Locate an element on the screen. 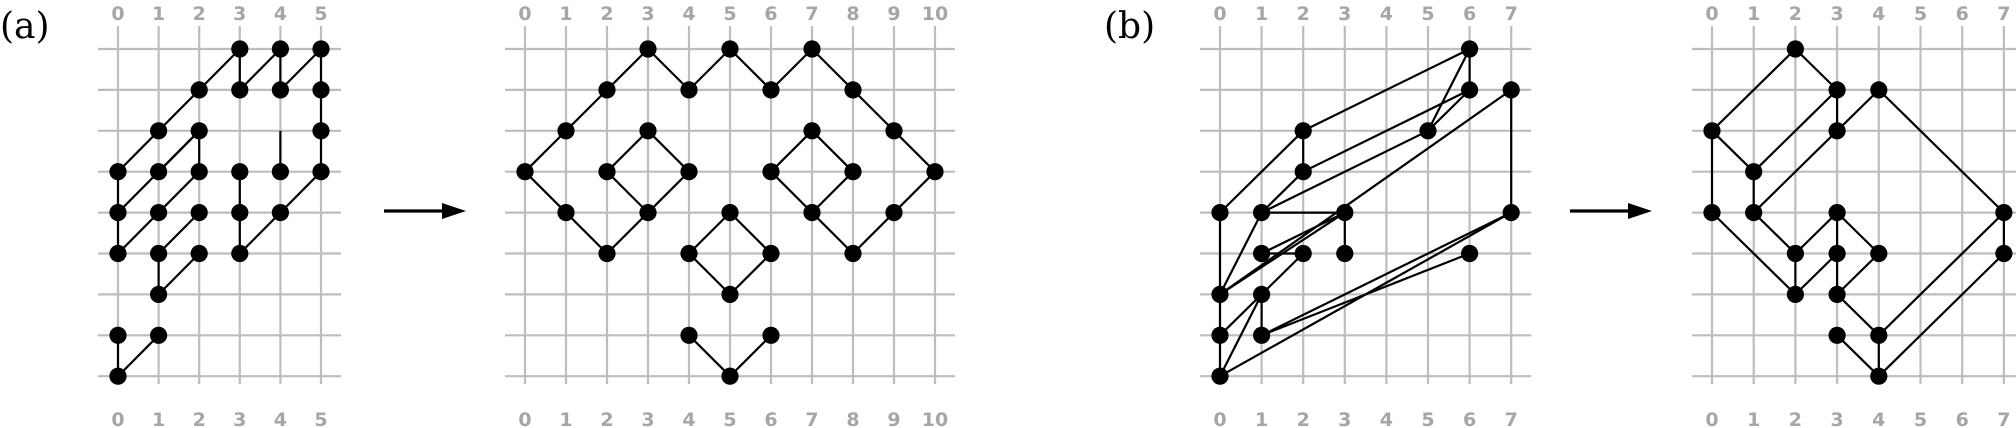 The width and height of the screenshot is (2016, 428). column-tick-bottom: 5 is located at coordinates (1427, 418).